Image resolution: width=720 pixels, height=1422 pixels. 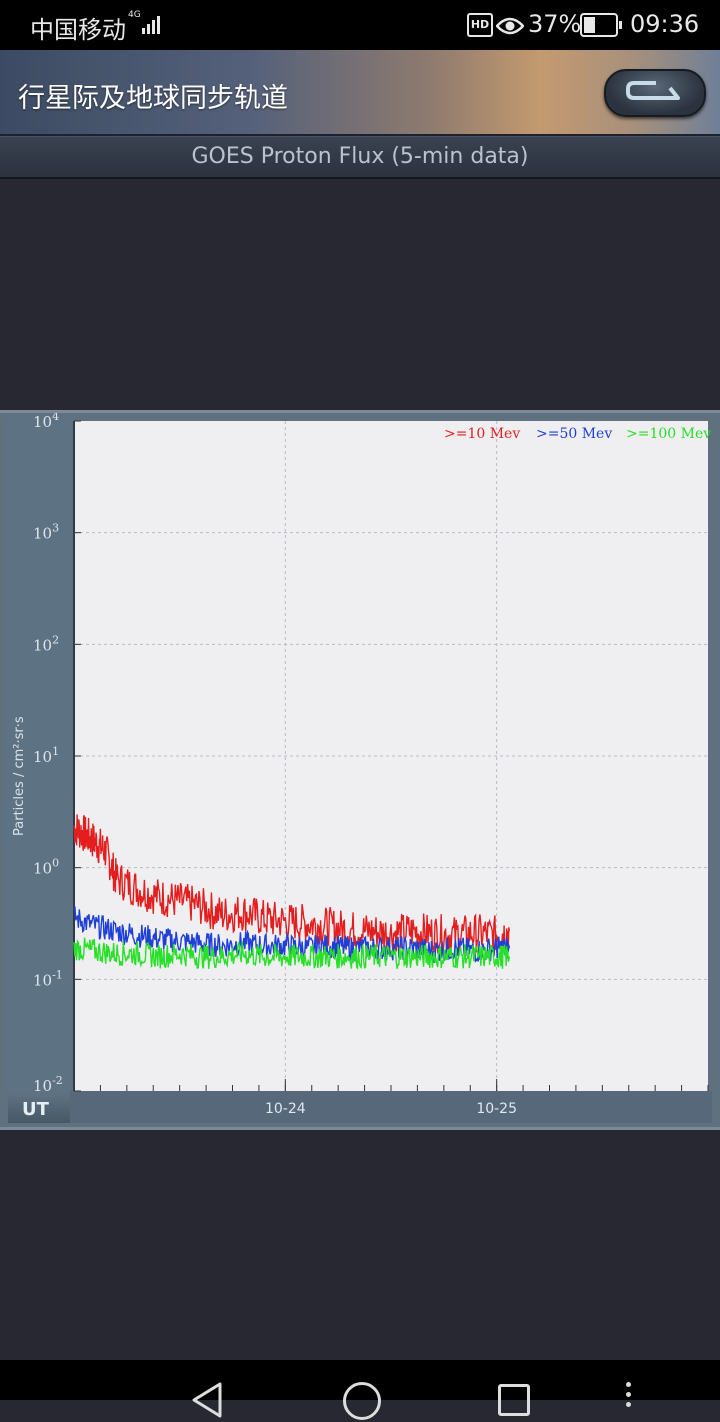 I want to click on nav-menu-icon, so click(x=628, y=1397).